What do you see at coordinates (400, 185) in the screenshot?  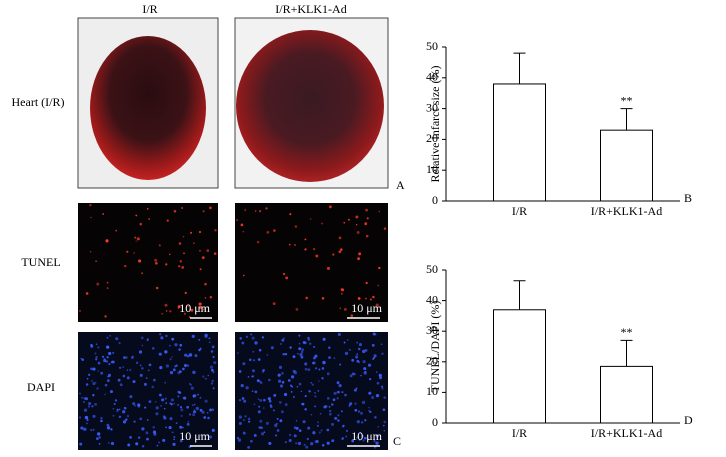 I see `panel-label: A` at bounding box center [400, 185].